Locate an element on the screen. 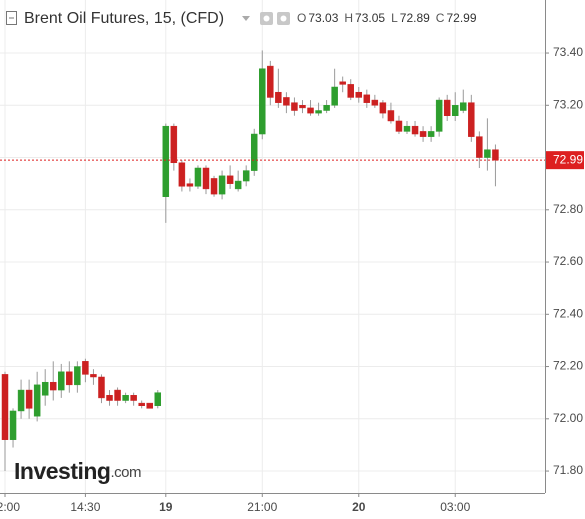  x-tick-label: 14:30 is located at coordinates (85, 507).